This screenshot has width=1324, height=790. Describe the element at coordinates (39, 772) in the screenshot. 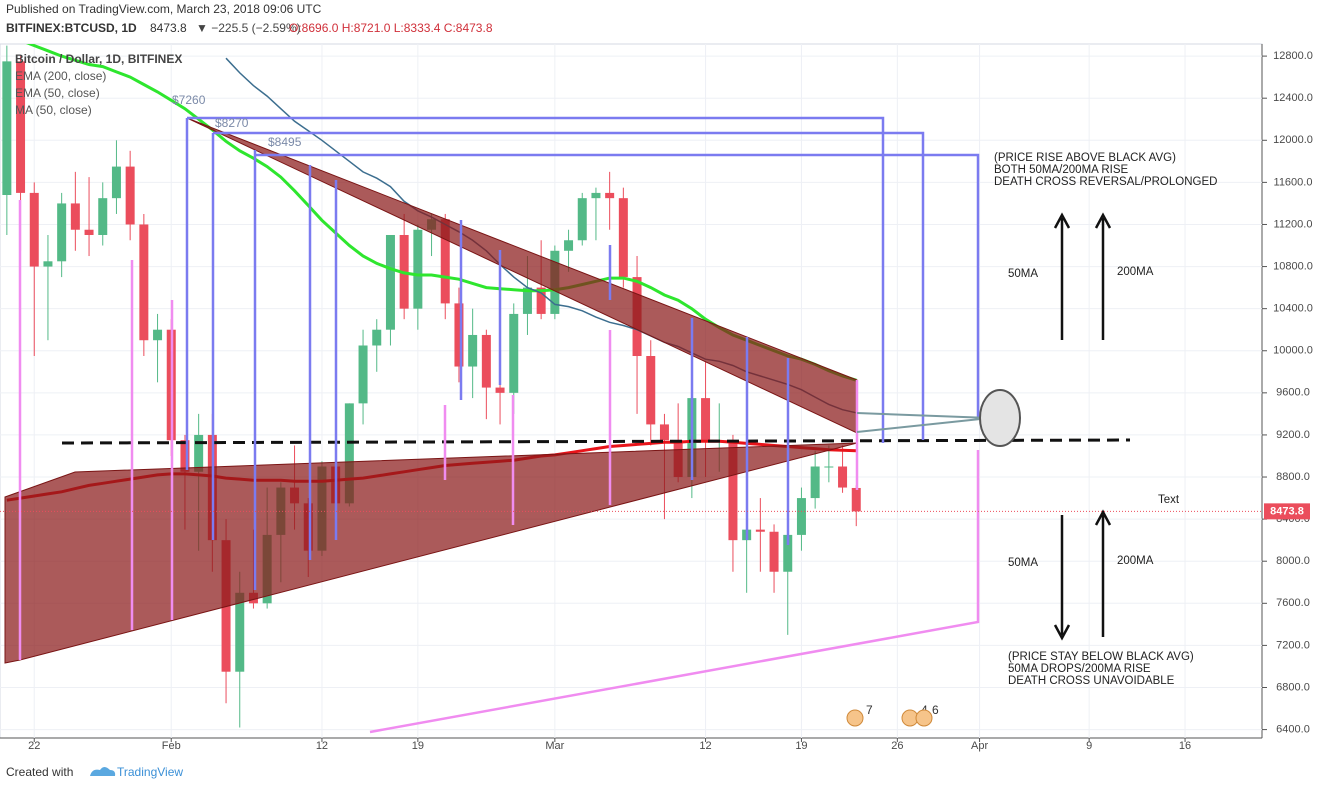

I see `footer-created: Created with` at that location.